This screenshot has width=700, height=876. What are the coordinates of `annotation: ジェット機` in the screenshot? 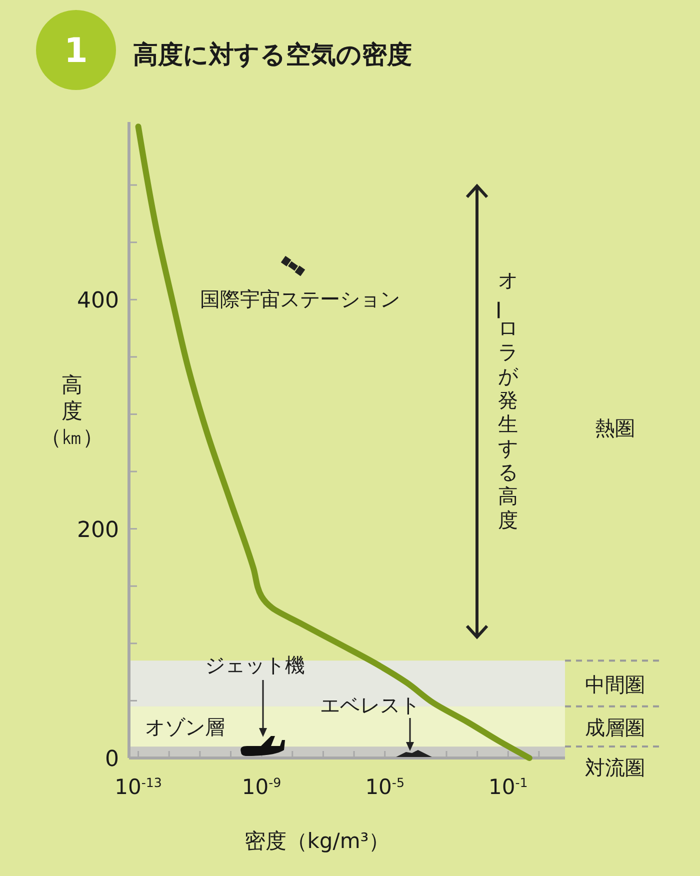 It's located at (255, 665).